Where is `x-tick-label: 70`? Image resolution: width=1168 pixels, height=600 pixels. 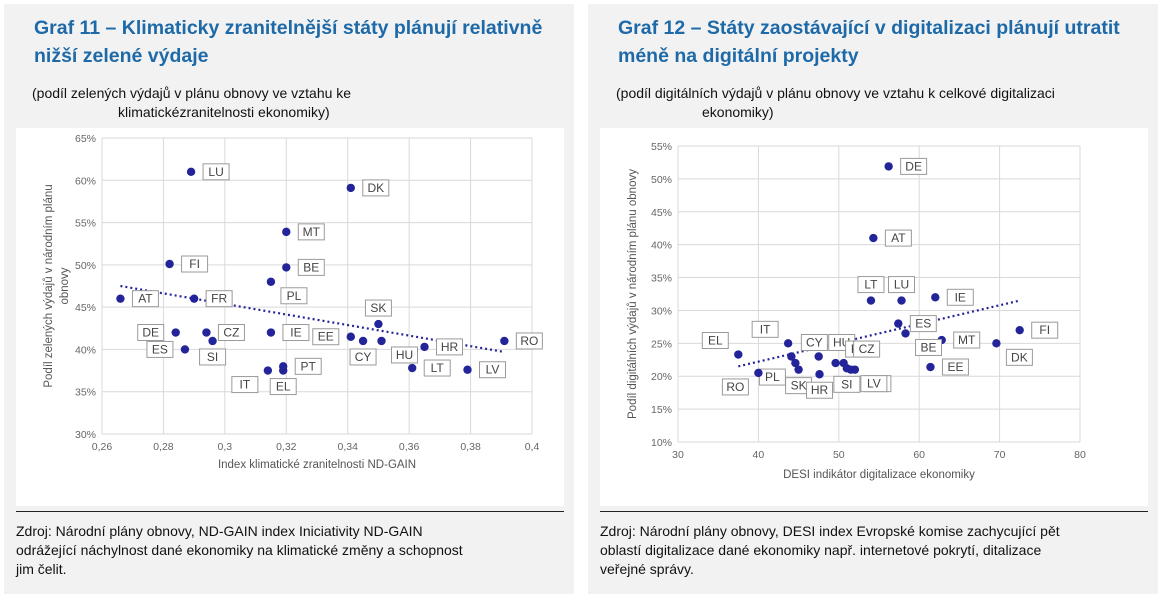
x-tick-label: 70 is located at coordinates (1000, 455).